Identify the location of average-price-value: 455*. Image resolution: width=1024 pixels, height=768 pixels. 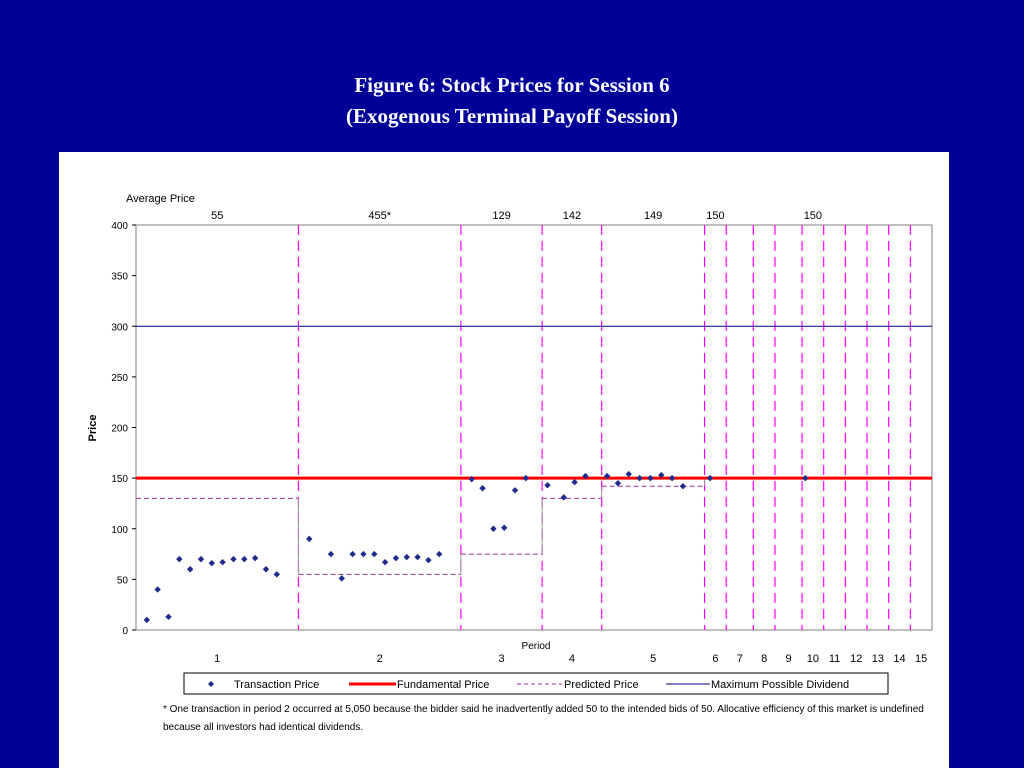
(379, 216).